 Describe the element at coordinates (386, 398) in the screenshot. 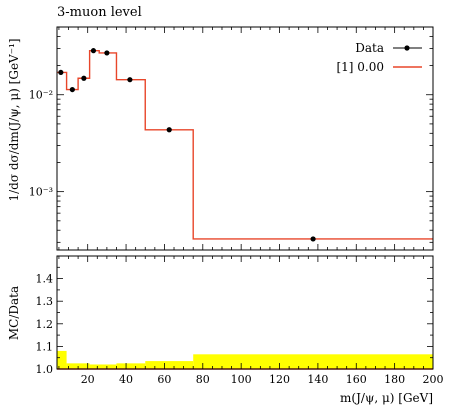

I see `x-axis-label: m(J/ψ, μ) [GeV]` at that location.